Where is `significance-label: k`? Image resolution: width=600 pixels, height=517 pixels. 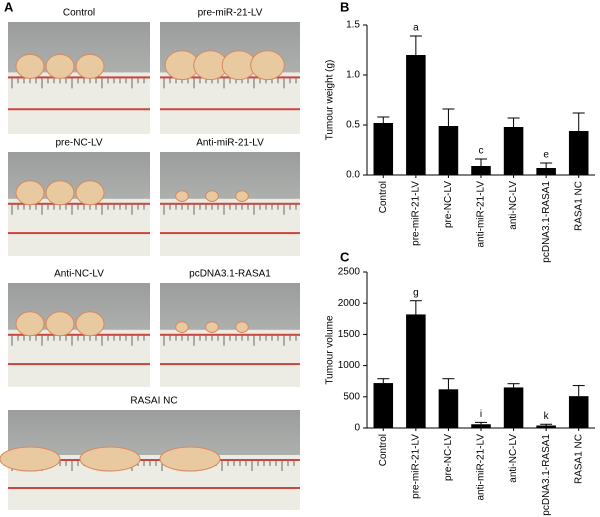 significance-label: k is located at coordinates (547, 416).